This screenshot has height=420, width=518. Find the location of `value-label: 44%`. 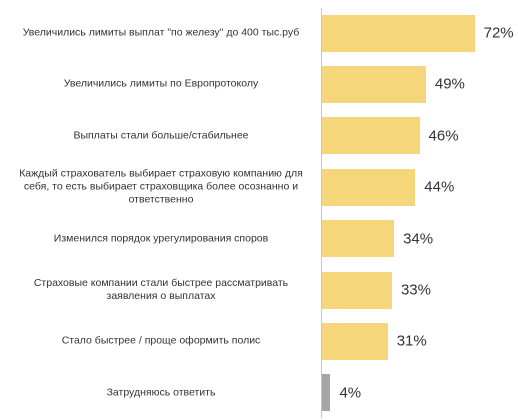

value-label: 44% is located at coordinates (439, 187).